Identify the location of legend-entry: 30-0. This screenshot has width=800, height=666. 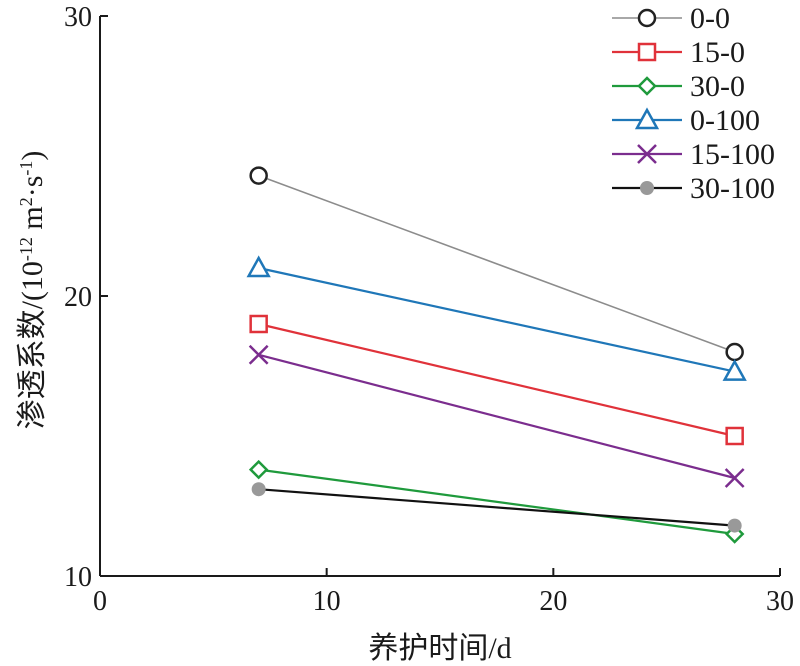
(678, 86).